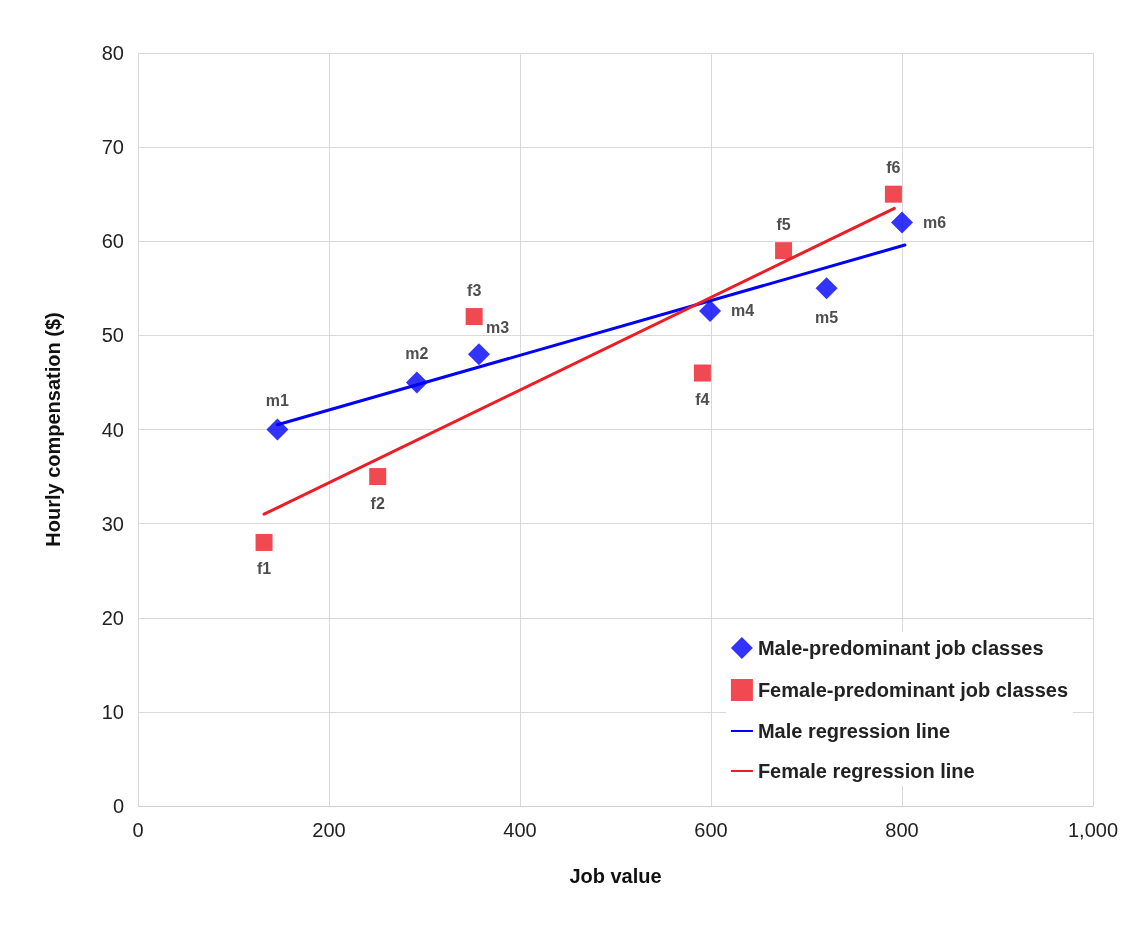  I want to click on legend-label: Female regression line, so click(866, 771).